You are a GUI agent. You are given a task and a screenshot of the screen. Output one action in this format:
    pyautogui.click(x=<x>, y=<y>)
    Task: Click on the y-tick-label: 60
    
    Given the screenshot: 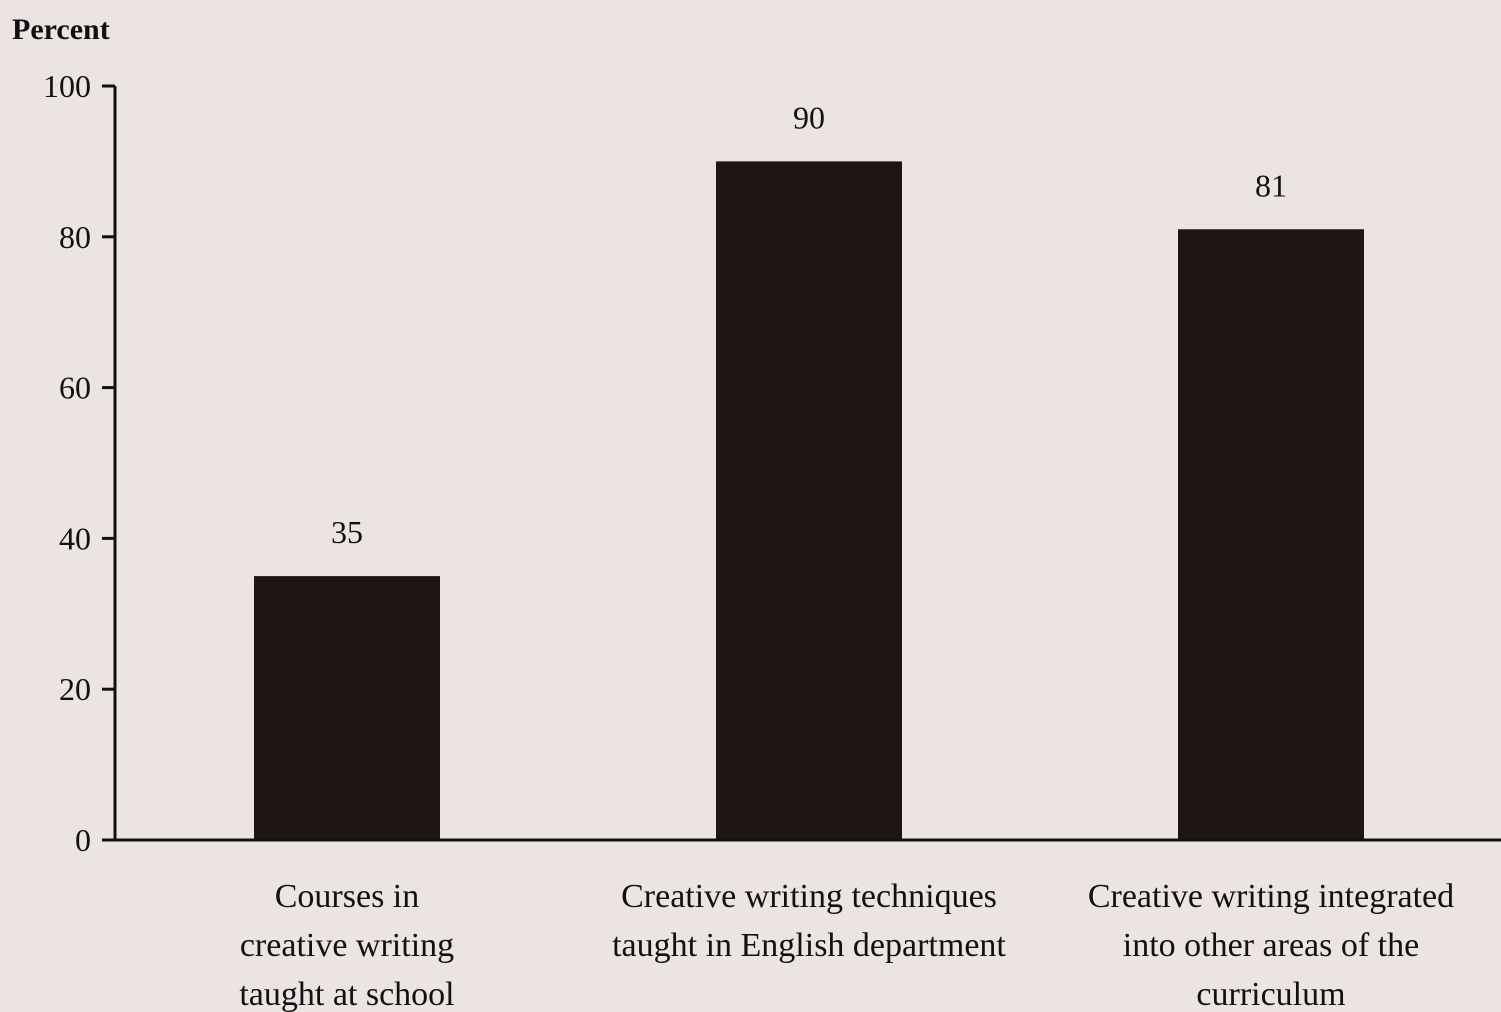 What is the action you would take?
    pyautogui.click(x=75, y=388)
    